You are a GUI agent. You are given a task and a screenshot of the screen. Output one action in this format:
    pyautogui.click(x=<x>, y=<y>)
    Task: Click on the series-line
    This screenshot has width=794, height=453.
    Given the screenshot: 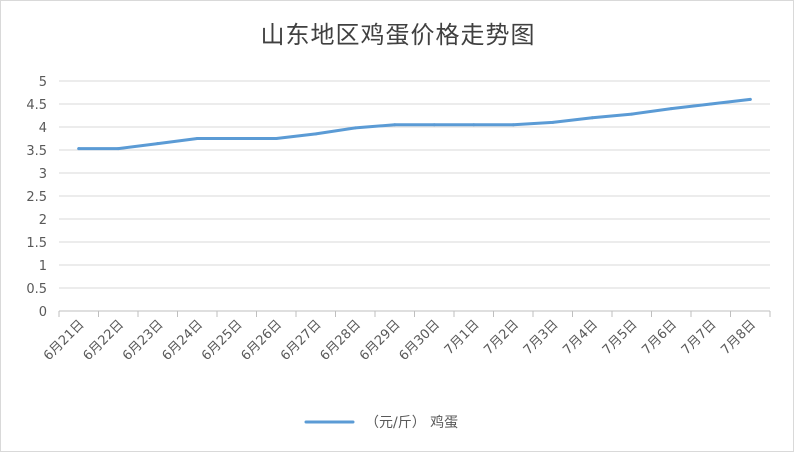 What is the action you would take?
    pyautogui.click(x=414, y=124)
    